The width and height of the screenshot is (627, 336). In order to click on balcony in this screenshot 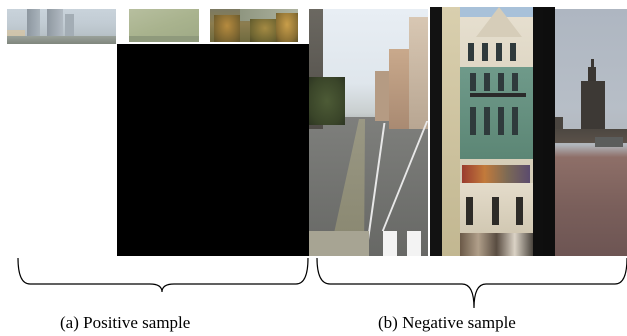, I will do `click(498, 95)`.